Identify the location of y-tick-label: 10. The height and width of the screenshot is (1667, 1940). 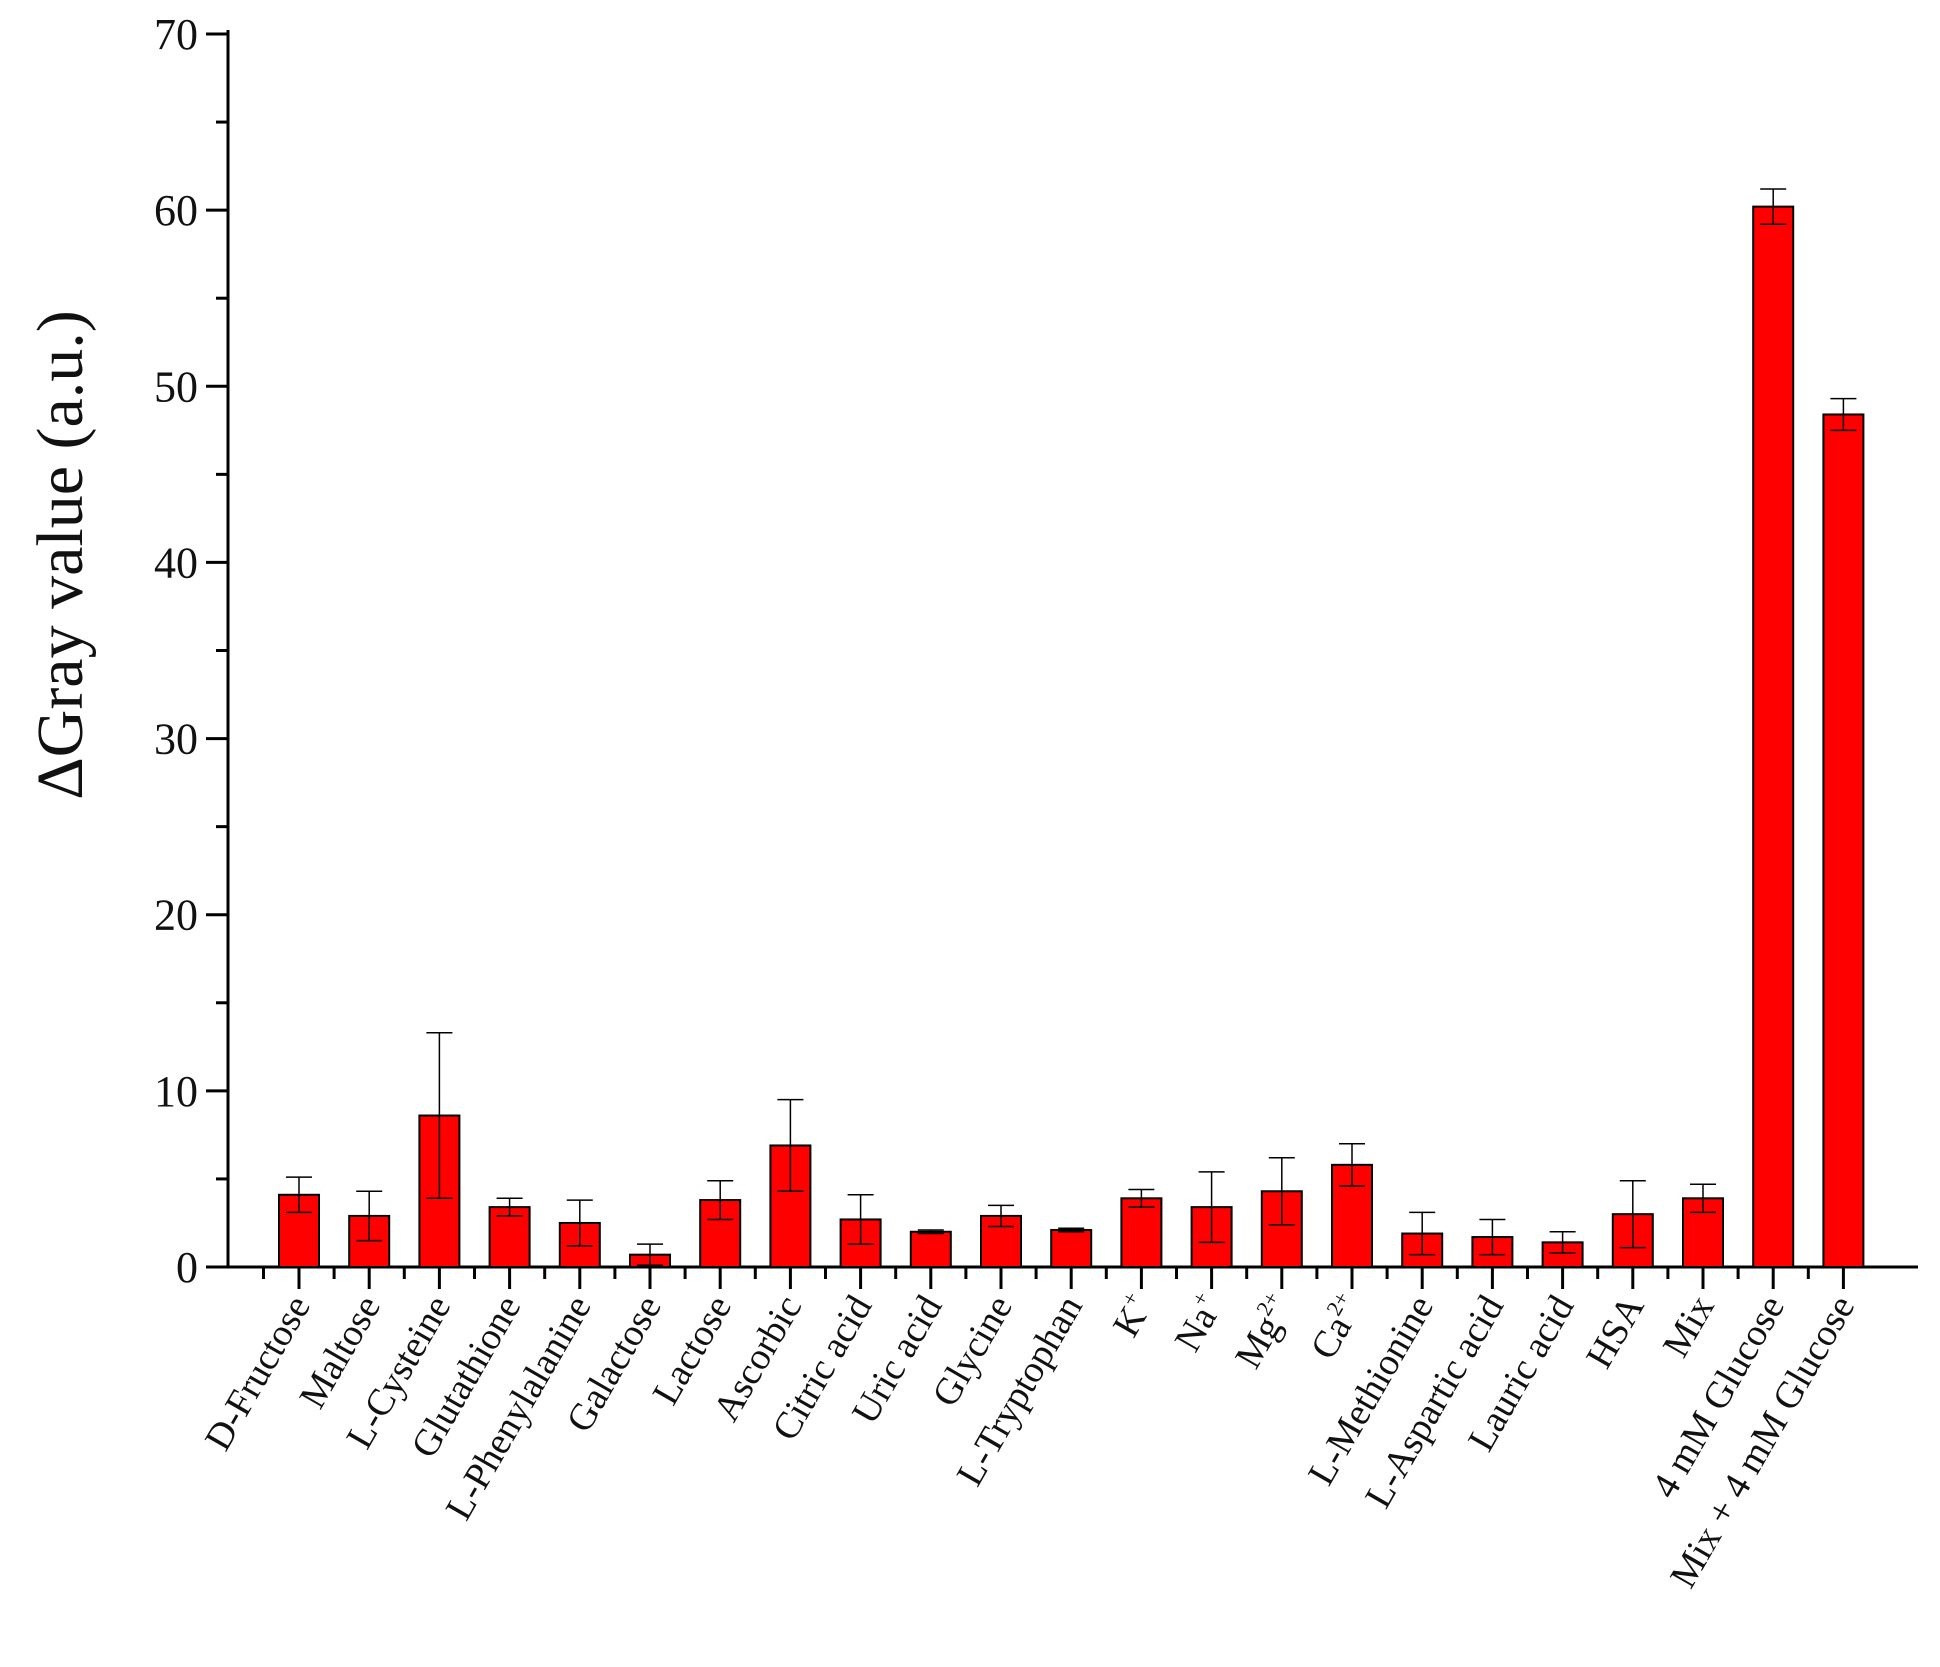
(176, 1091).